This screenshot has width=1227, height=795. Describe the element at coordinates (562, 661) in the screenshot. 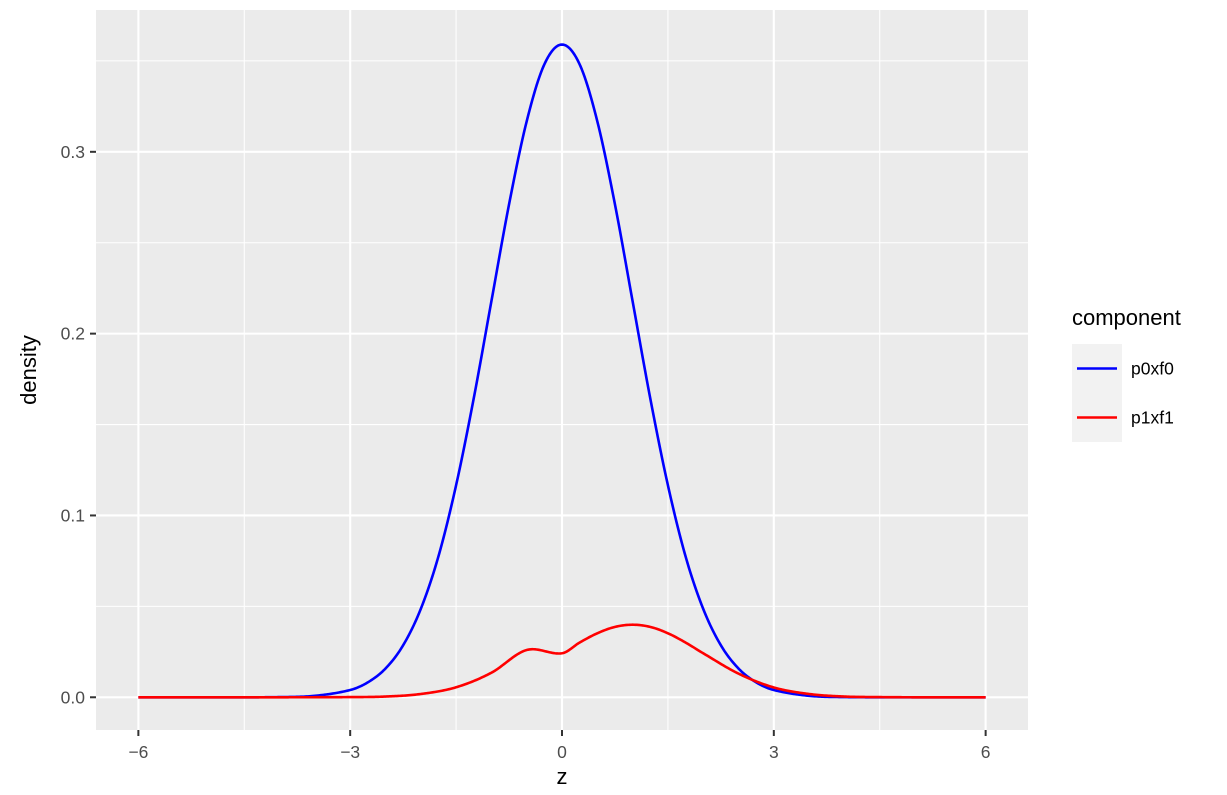

I see `series-line-p1xf1` at that location.